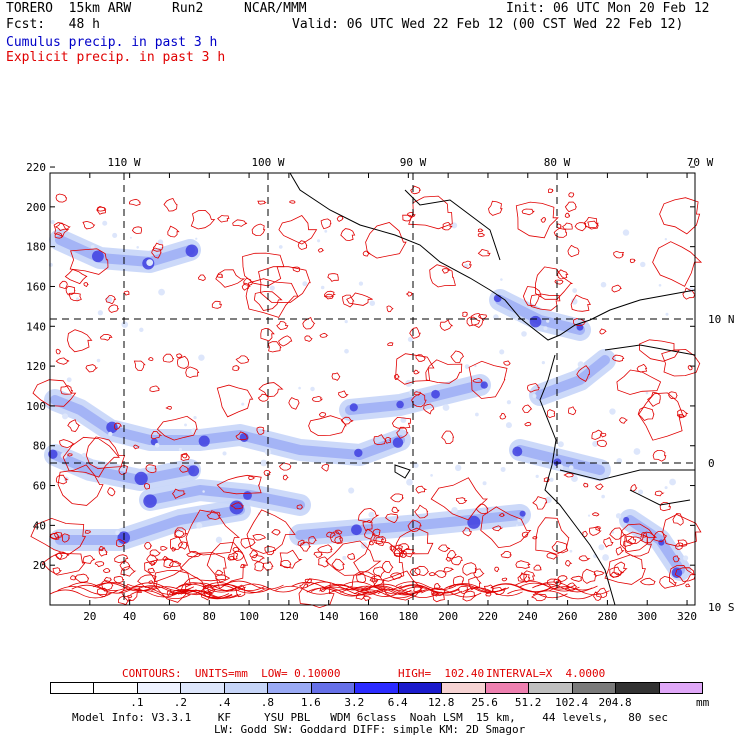  What do you see at coordinates (36, 247) in the screenshot?
I see `y-tick-label: 180` at bounding box center [36, 247].